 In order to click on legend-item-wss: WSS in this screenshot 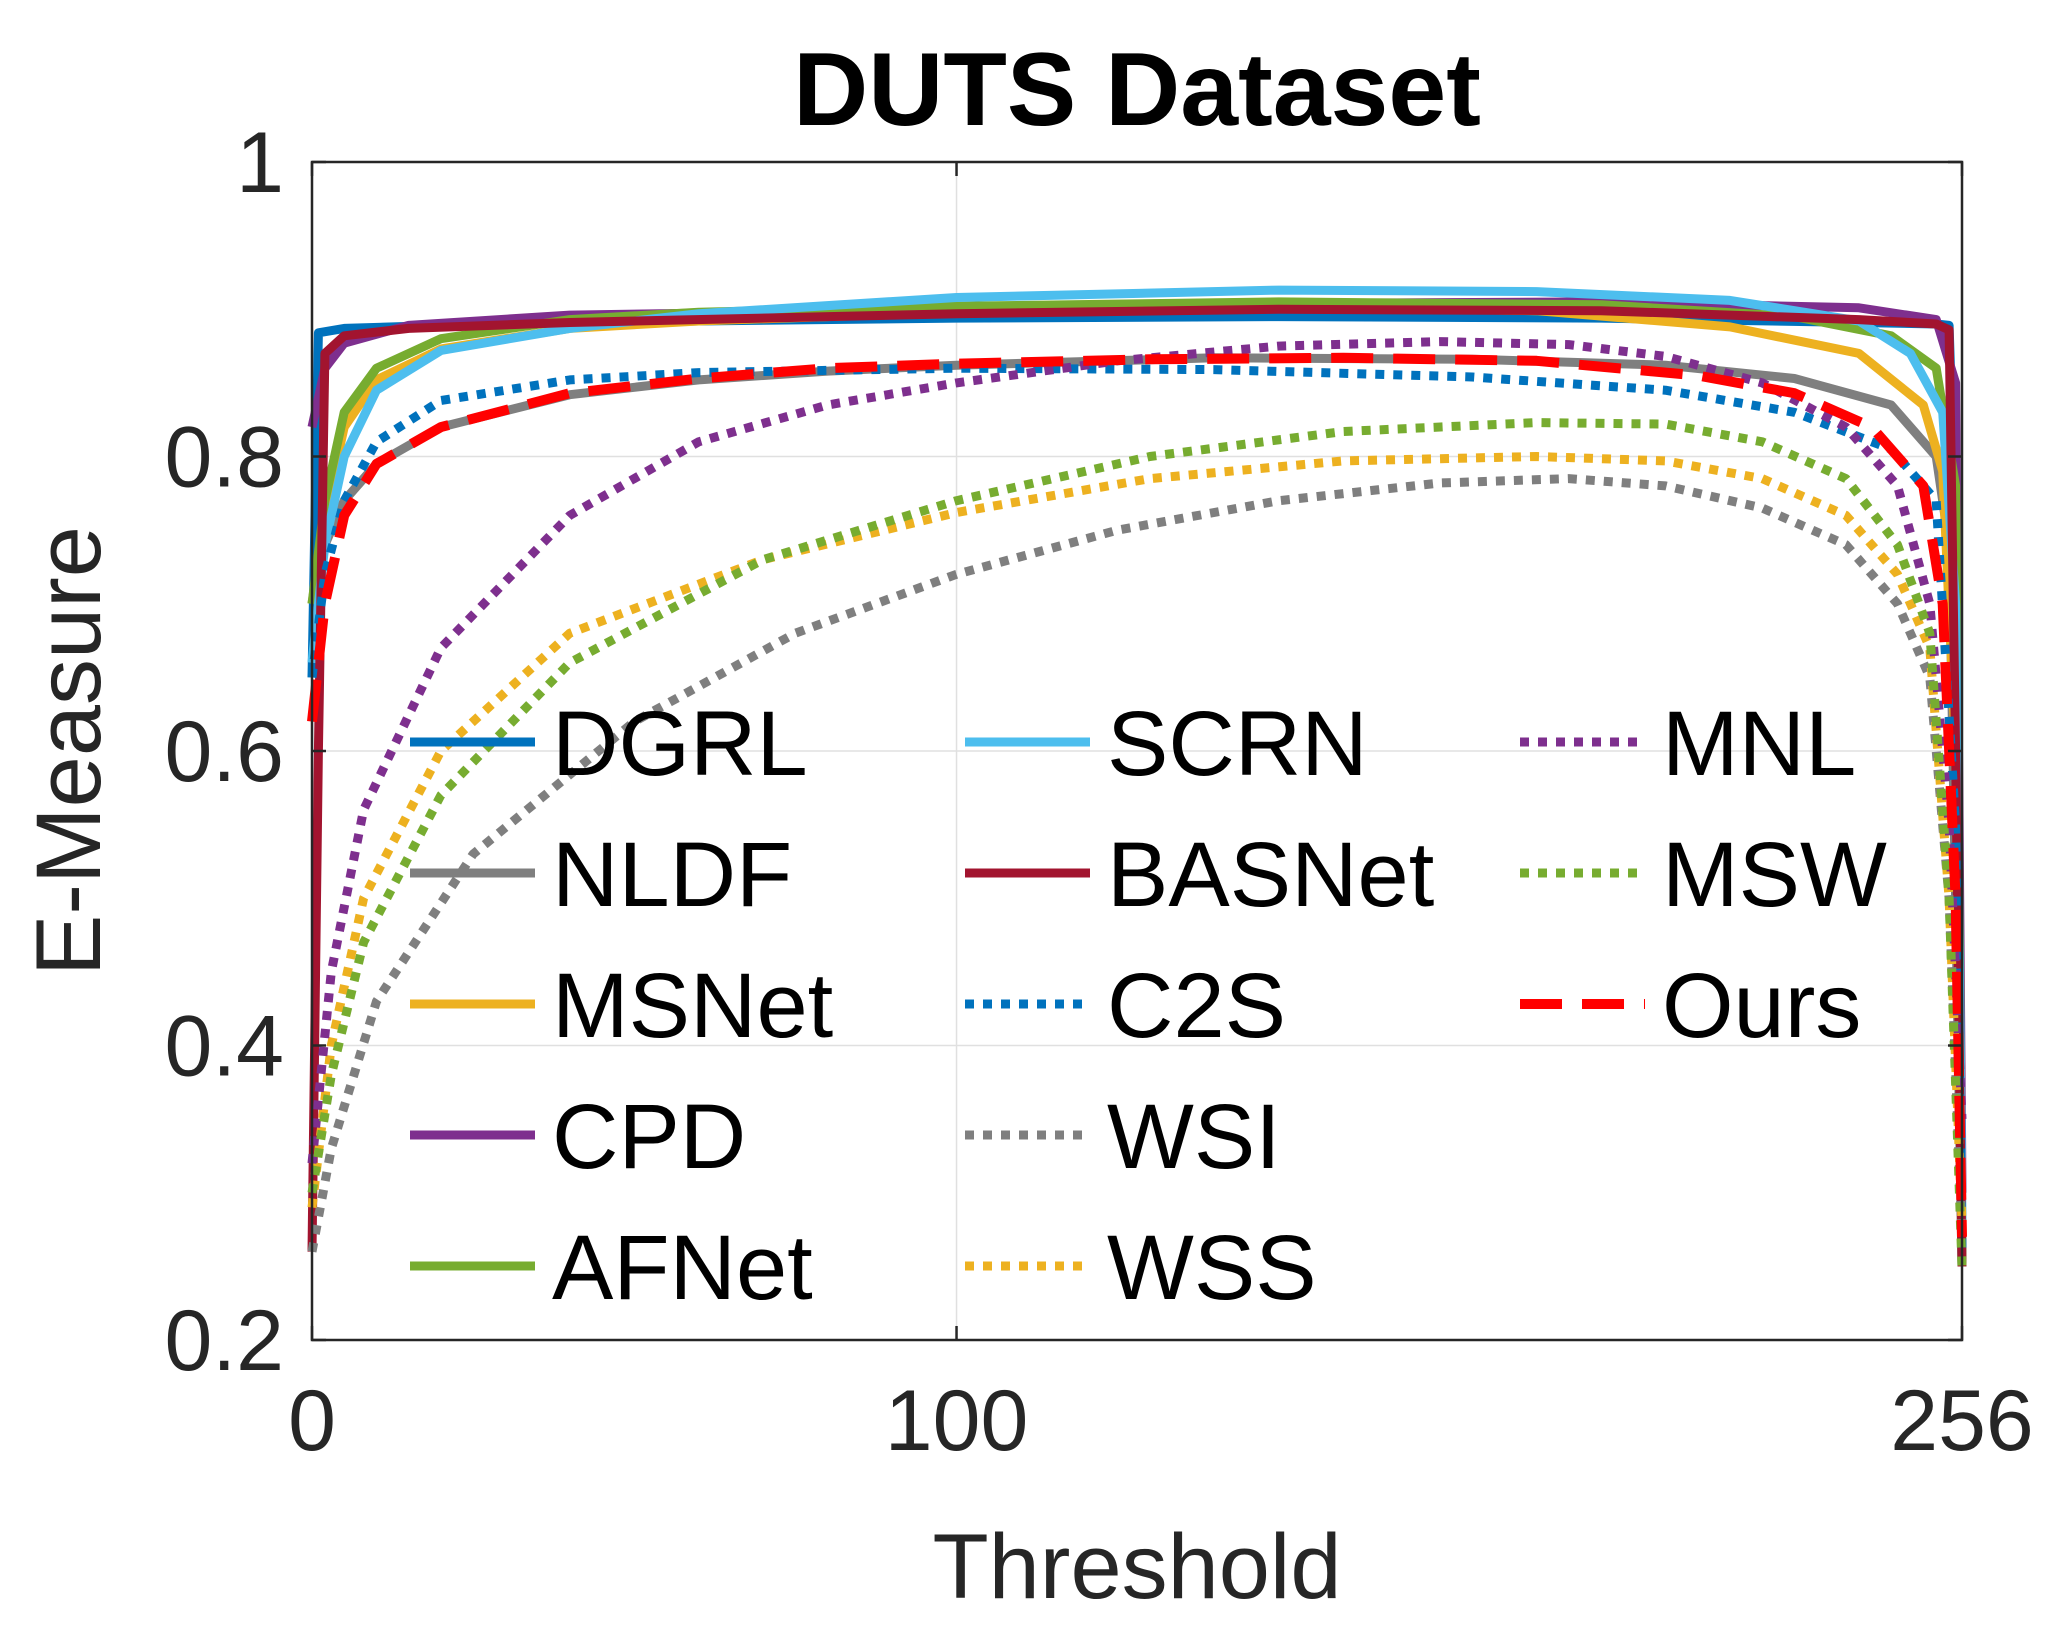, I will do `click(1141, 1268)`.